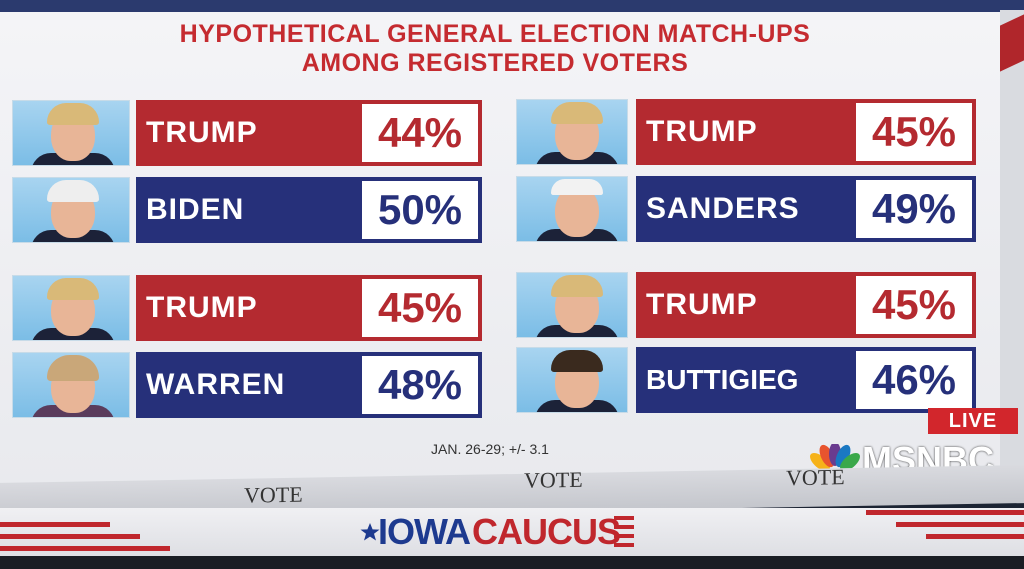 The image size is (1024, 569). I want to click on candidate-row-dem: BIDEN 50%, so click(247, 210).